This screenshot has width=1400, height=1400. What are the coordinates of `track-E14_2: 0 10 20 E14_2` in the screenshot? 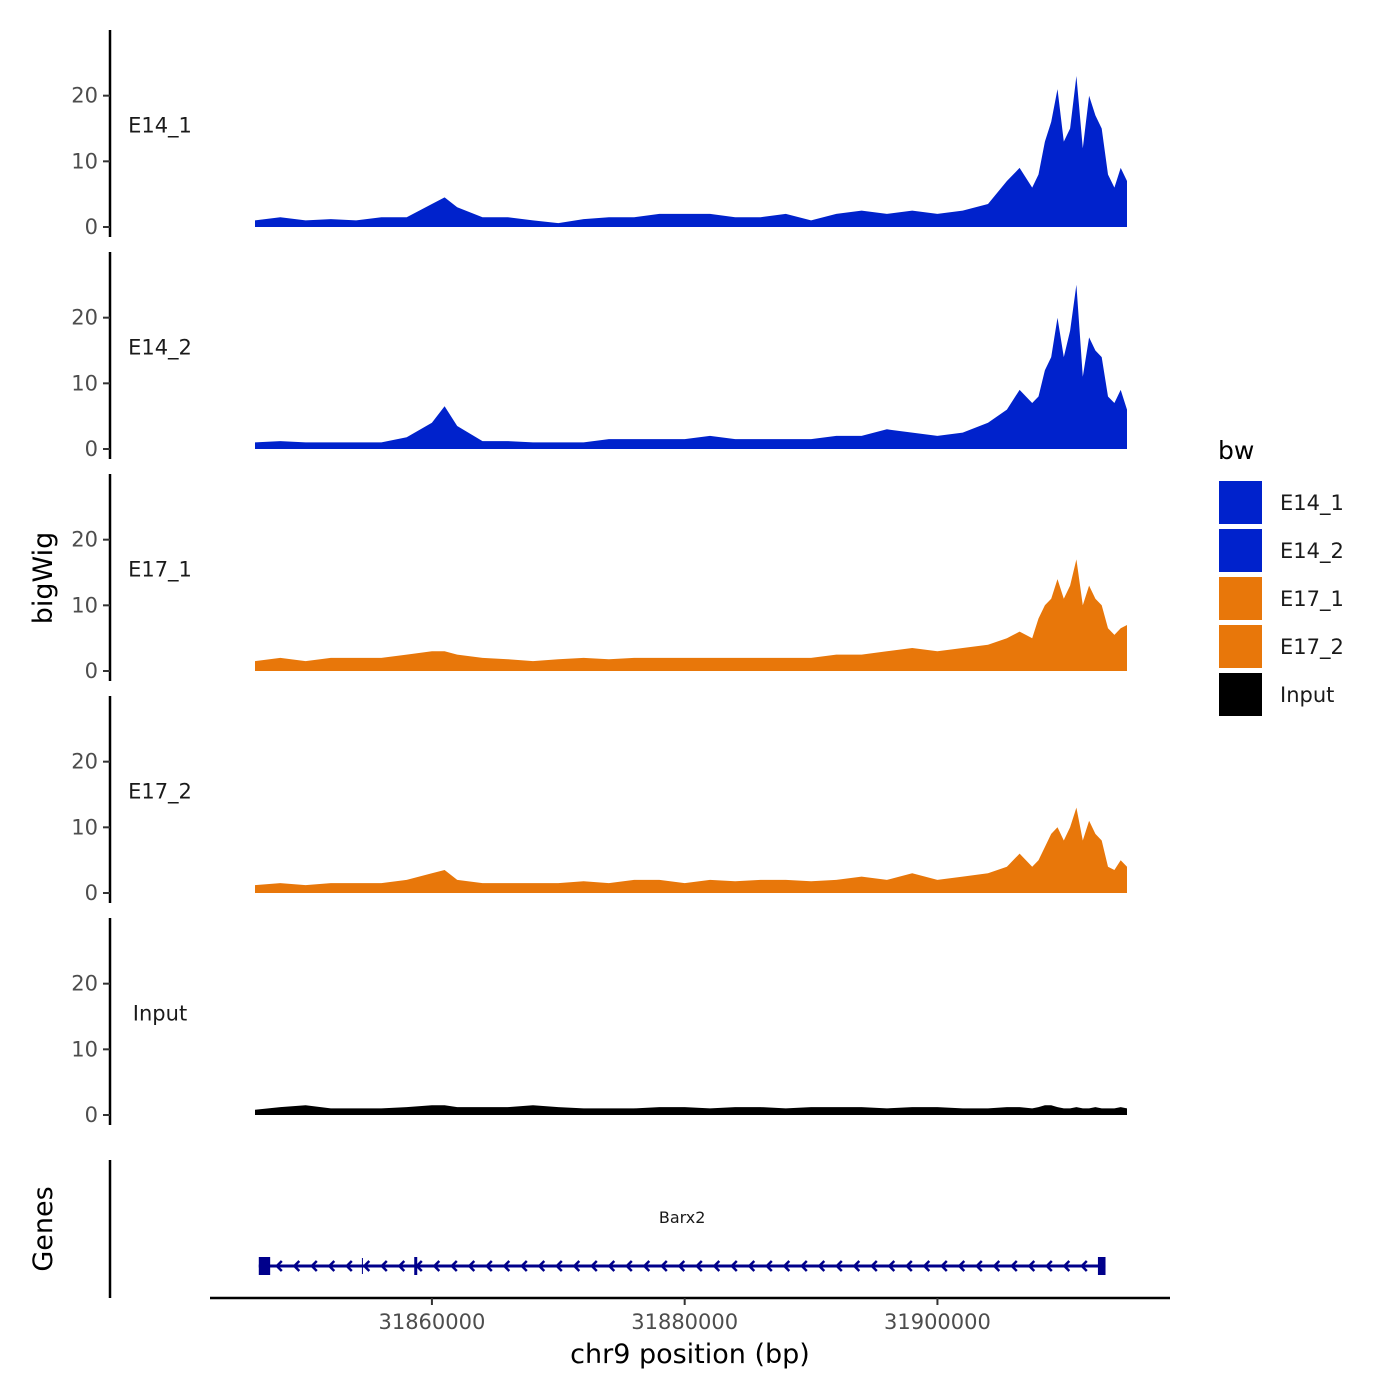 It's located at (599, 356).